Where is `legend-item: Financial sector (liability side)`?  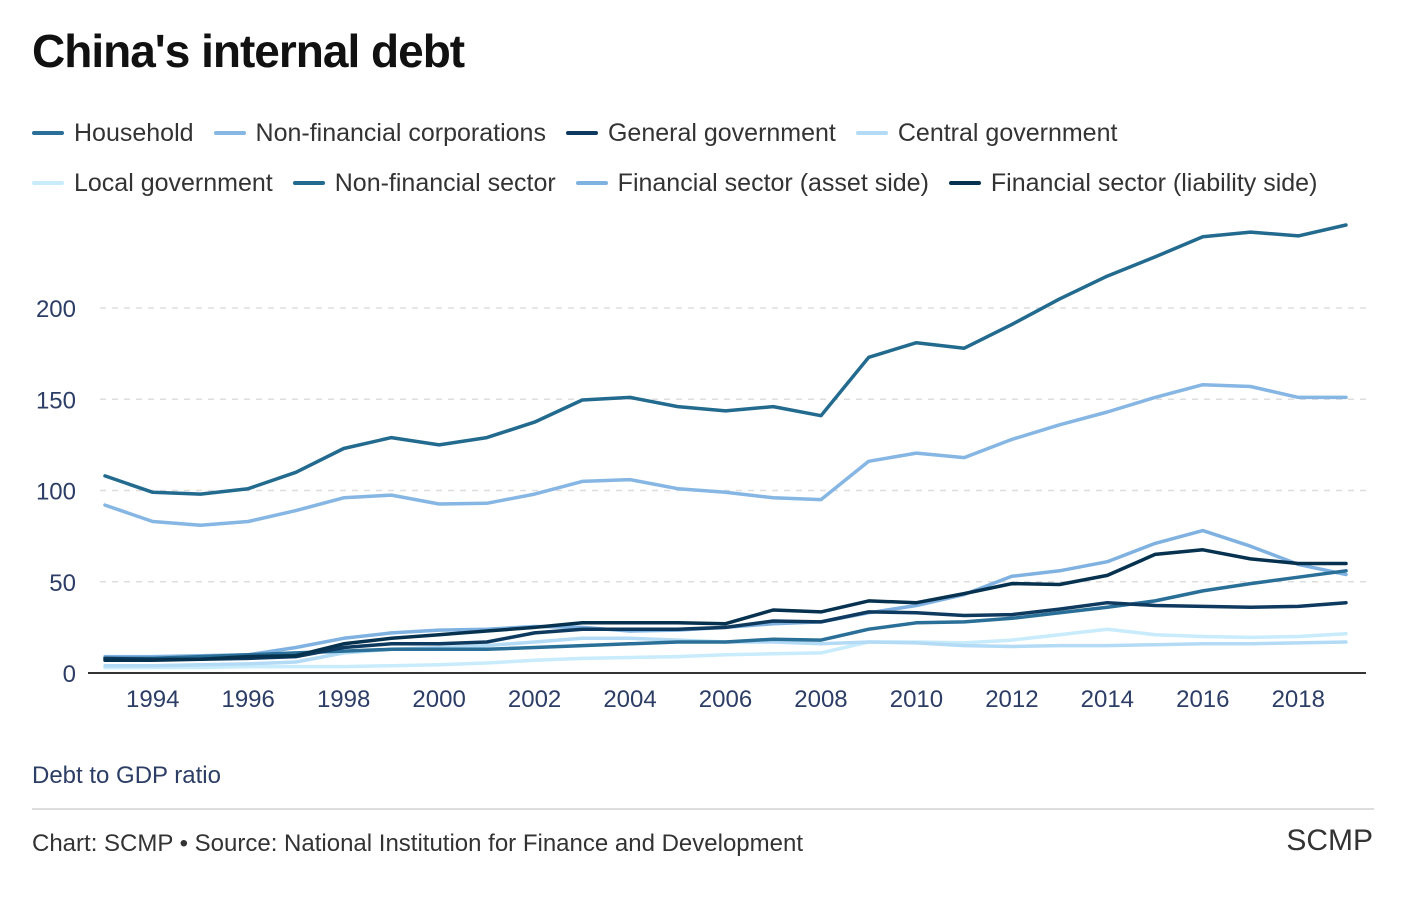
legend-item: Financial sector (liability side) is located at coordinates (1133, 183).